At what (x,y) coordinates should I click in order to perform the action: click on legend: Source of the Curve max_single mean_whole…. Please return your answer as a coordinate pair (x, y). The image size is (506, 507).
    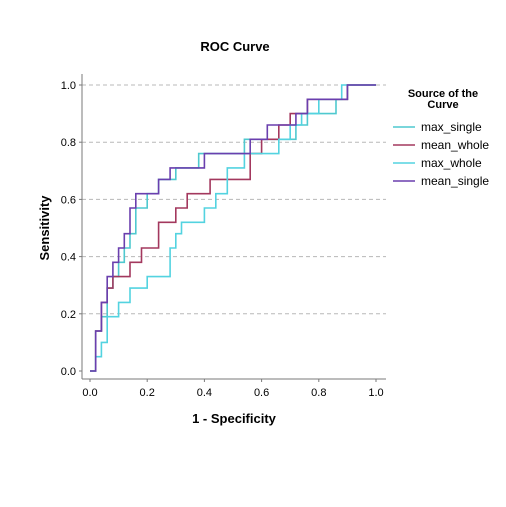
    Looking at the image, I should click on (441, 138).